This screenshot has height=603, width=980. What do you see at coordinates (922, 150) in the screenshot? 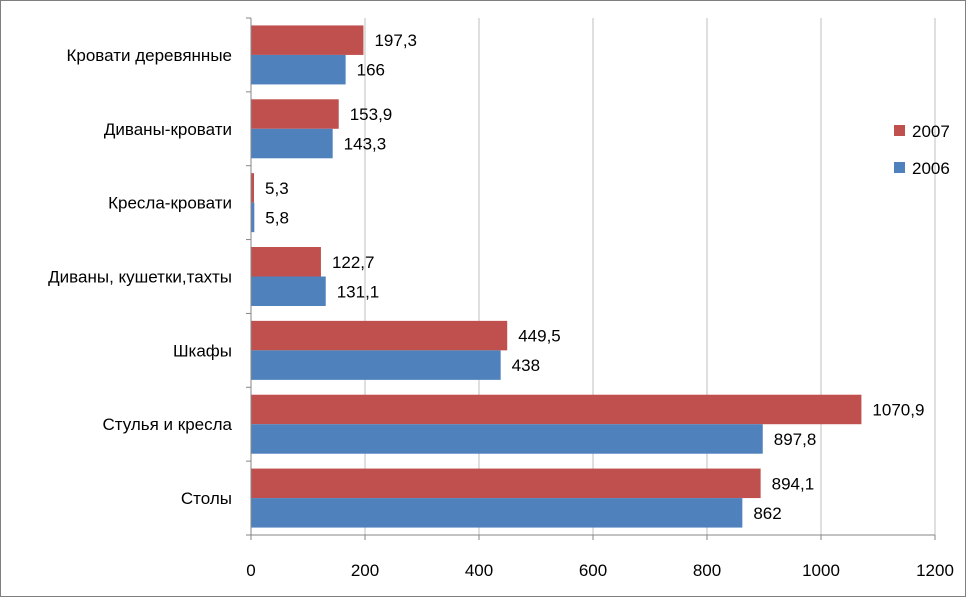
I see `legend: 2007 2006` at bounding box center [922, 150].